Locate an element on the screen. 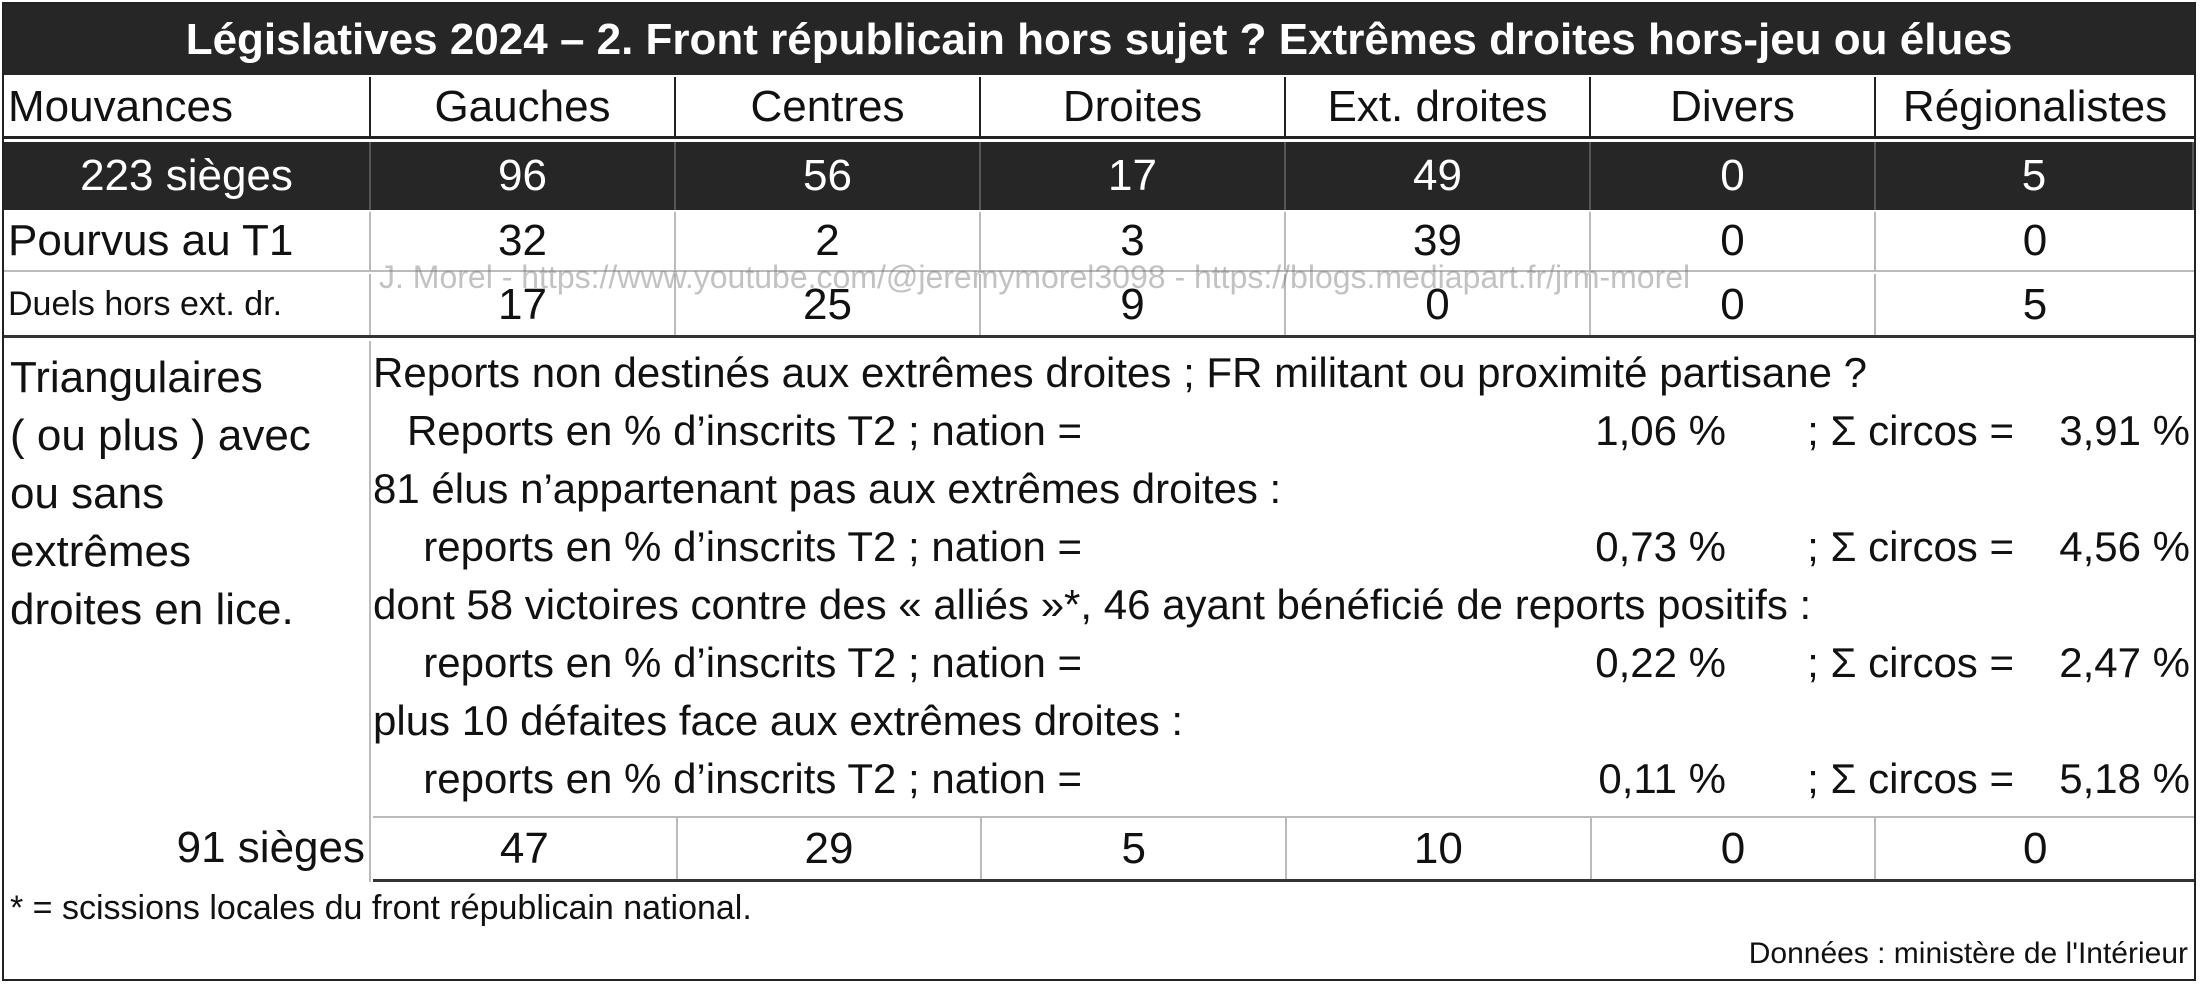 Image resolution: width=2200 pixels, height=985 pixels. row-label: Duels hors ext. dr. is located at coordinates (187, 304).